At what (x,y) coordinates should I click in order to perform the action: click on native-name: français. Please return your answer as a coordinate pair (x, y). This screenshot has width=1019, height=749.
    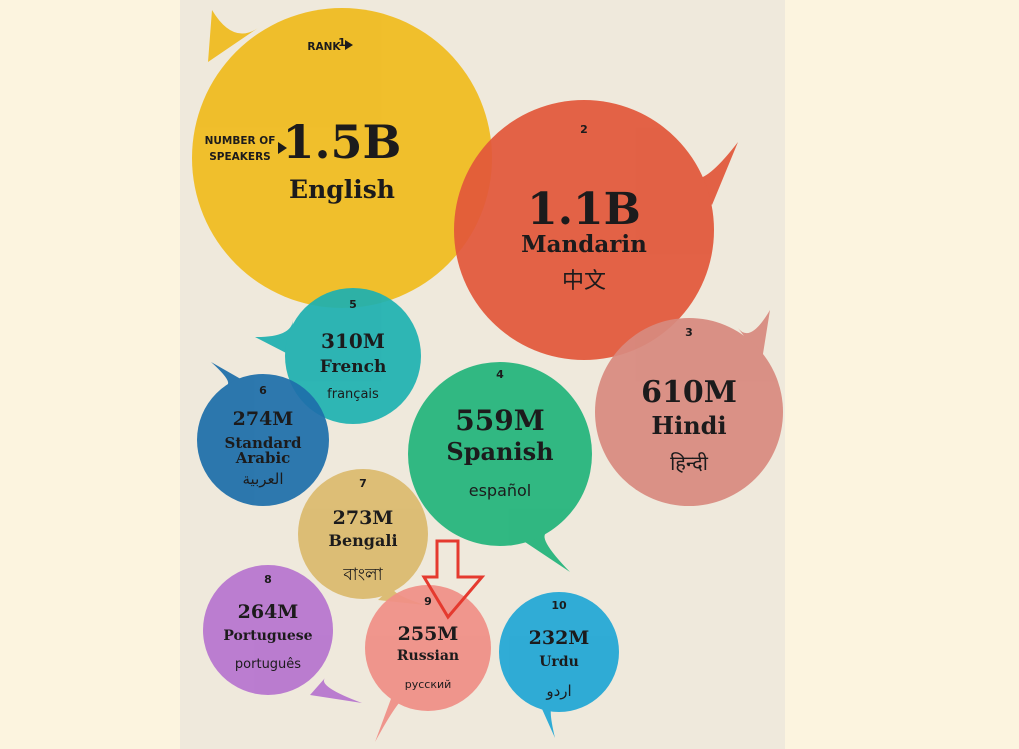
    Looking at the image, I should click on (353, 394).